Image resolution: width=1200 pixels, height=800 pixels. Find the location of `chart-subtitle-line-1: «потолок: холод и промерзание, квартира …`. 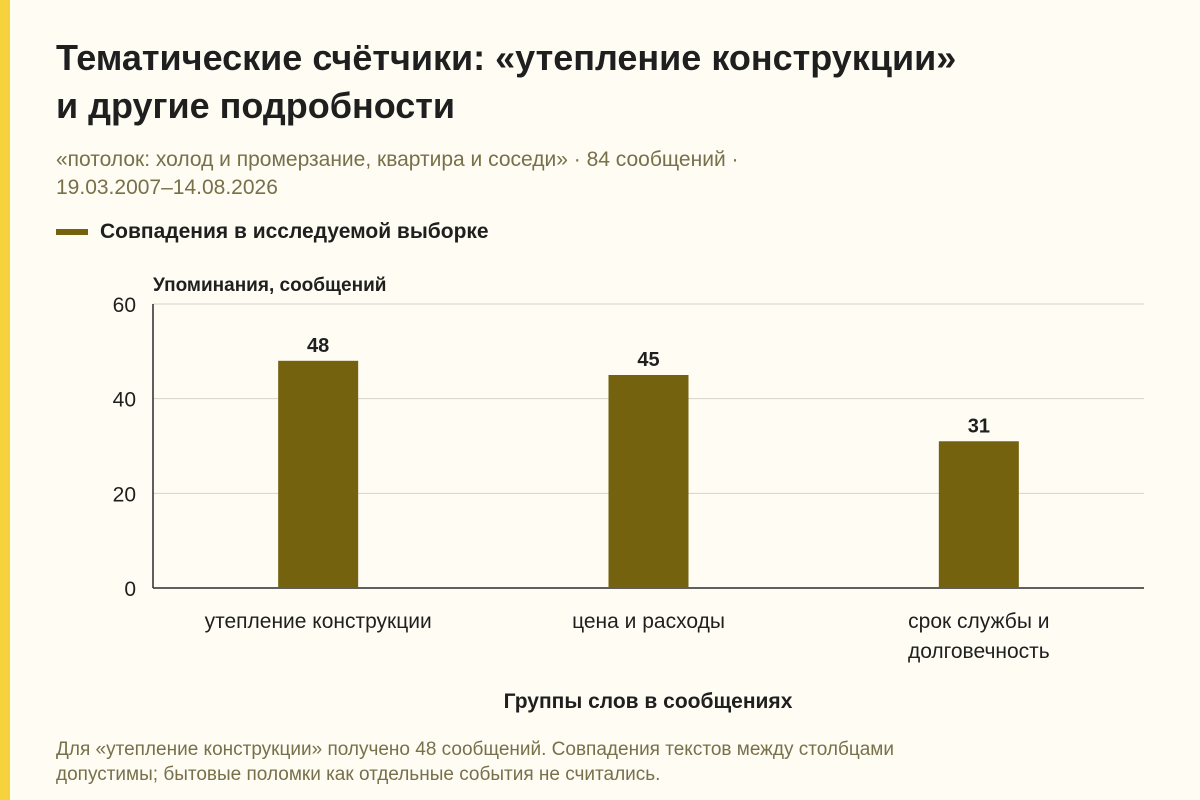

chart-subtitle-line-1: «потолок: холод и промерзание, квартира … is located at coordinates (397, 159).